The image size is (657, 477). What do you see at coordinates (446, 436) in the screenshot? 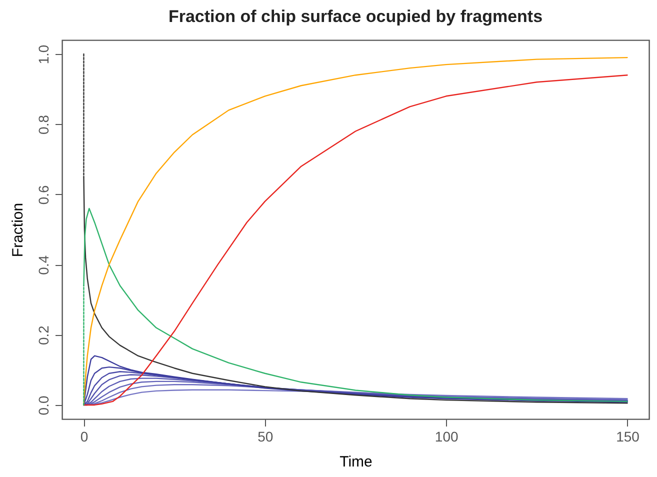
I see `x-tick-label: 100` at bounding box center [446, 436].